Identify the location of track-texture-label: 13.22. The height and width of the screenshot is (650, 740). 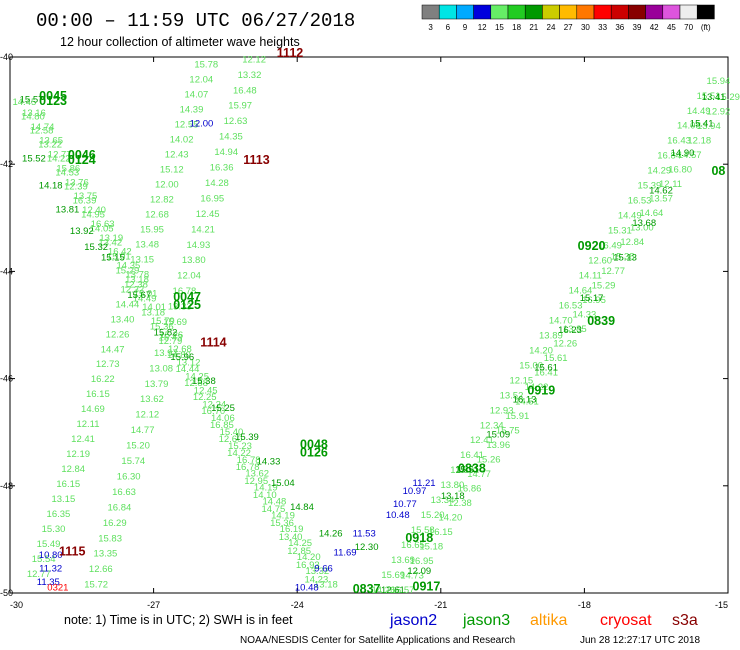
(50, 144).